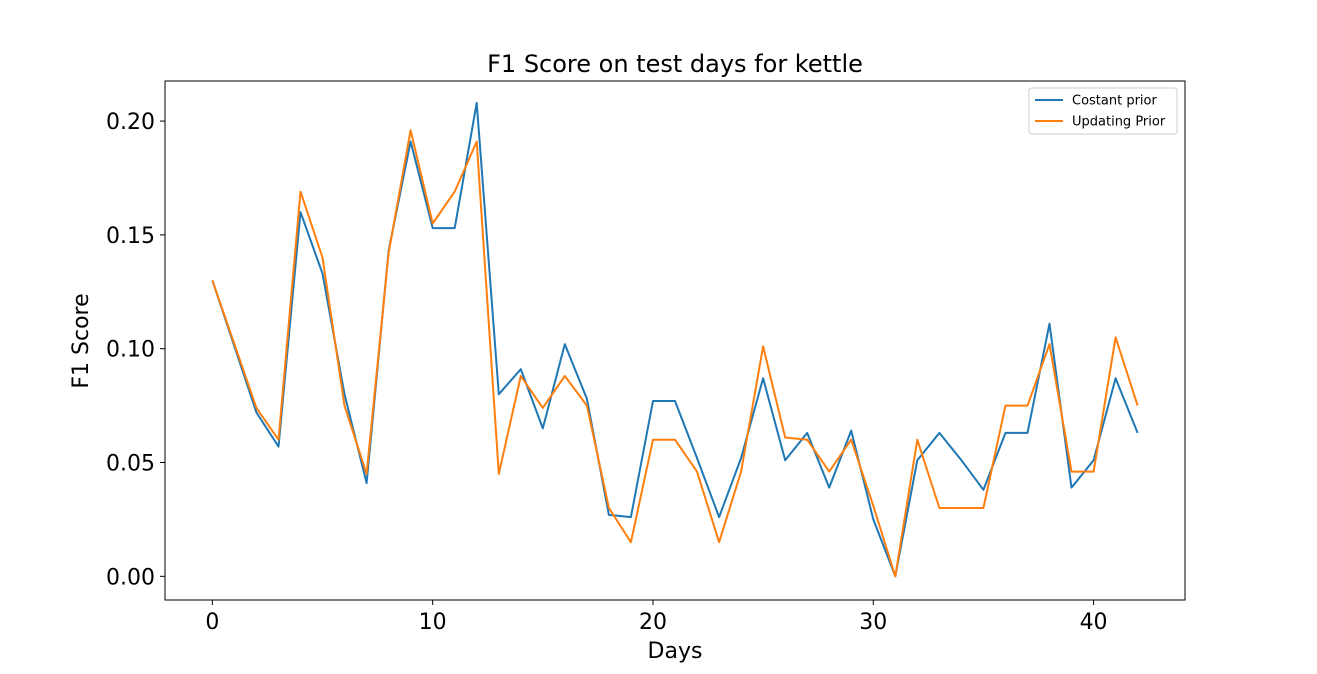 This screenshot has height=674, width=1317. I want to click on x-tick-label: 0, so click(212, 622).